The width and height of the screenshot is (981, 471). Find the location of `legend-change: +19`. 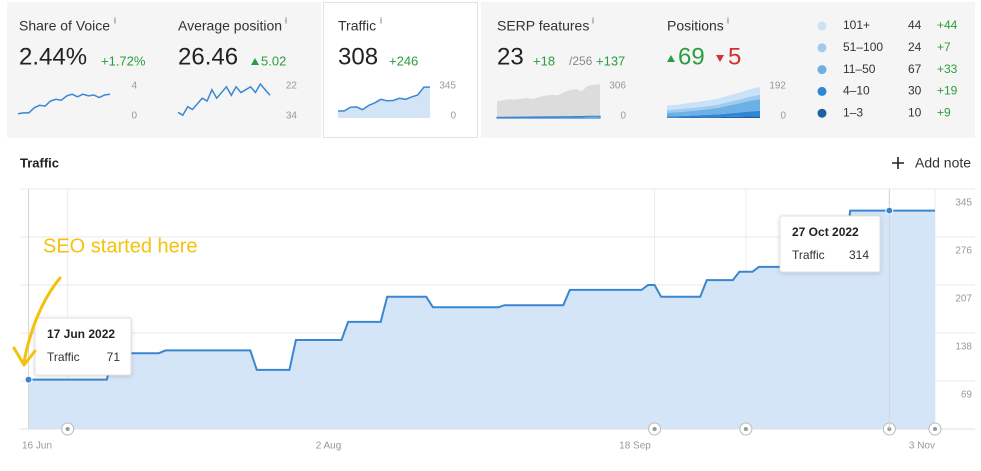

legend-change: +19 is located at coordinates (947, 91).